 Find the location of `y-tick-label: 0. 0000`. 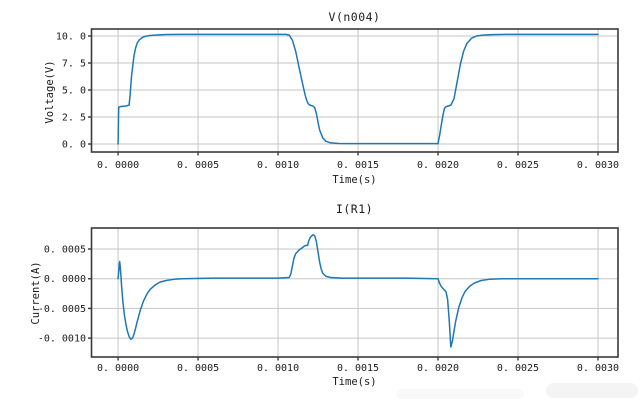

y-tick-label: 0. 0000 is located at coordinates (65, 279).